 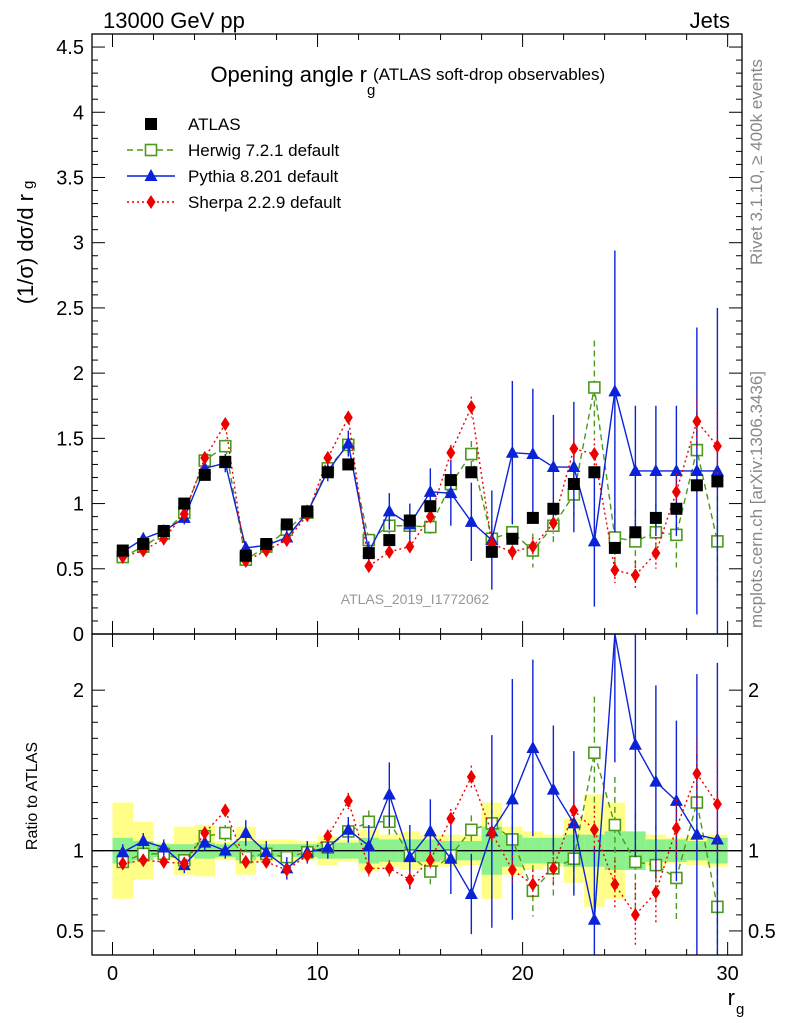 What do you see at coordinates (489, 74) in the screenshot?
I see `chart-title-note: (ATLAS soft-drop observables)` at bounding box center [489, 74].